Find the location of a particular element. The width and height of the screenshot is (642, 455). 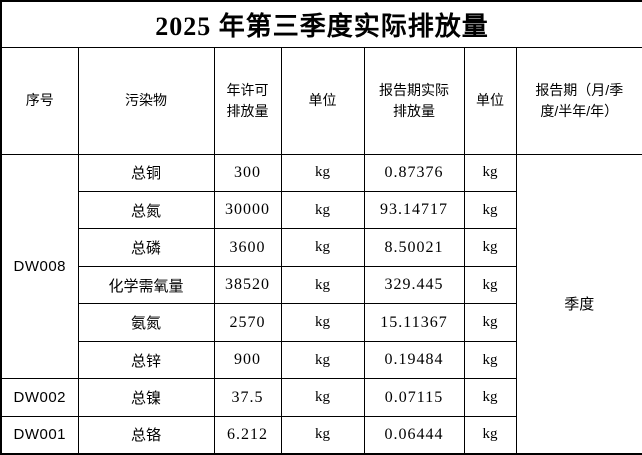

pollutant-cell: 化学需氧量 is located at coordinates (146, 285).